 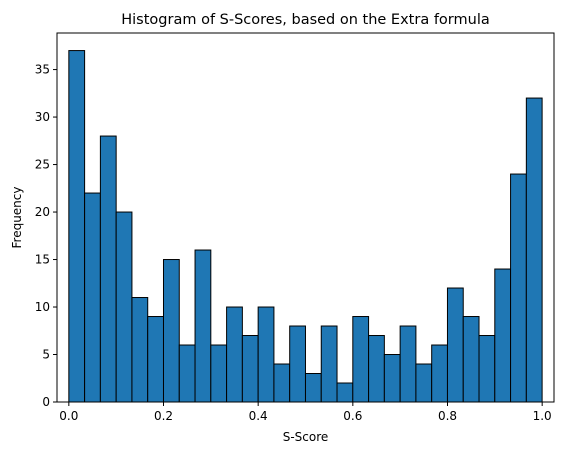 What do you see at coordinates (42, 260) in the screenshot?
I see `y-tick-label: 15` at bounding box center [42, 260].